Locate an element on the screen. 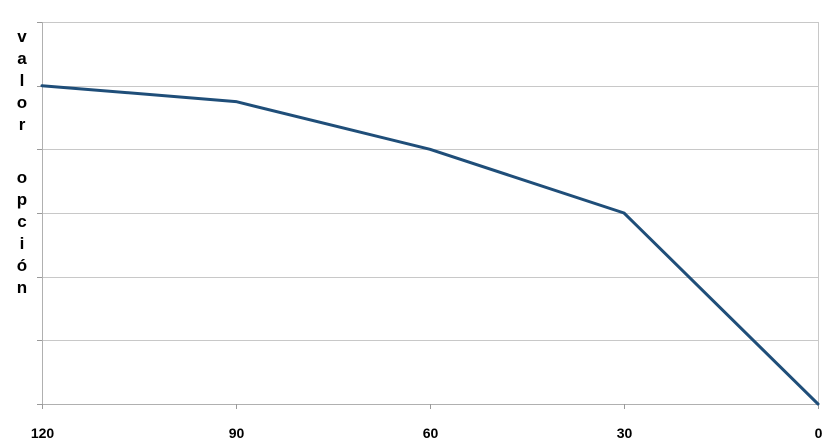 This screenshot has height=446, width=836. x-tick-labels: 120 90 60 30 0 is located at coordinates (427, 433).